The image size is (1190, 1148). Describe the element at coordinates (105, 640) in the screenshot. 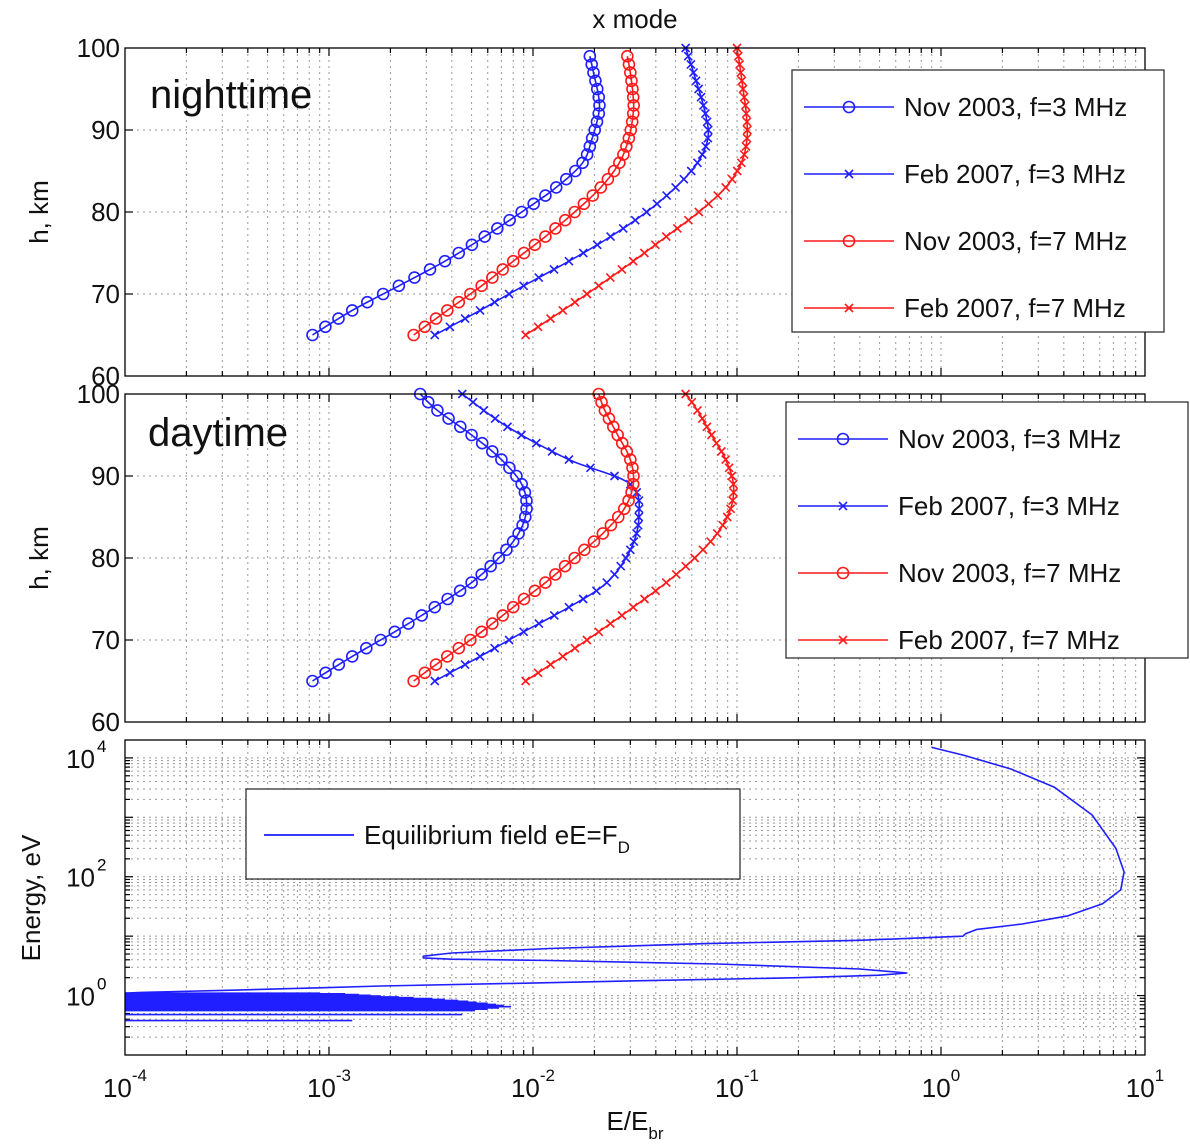

I see `y-tick-label: 70` at that location.